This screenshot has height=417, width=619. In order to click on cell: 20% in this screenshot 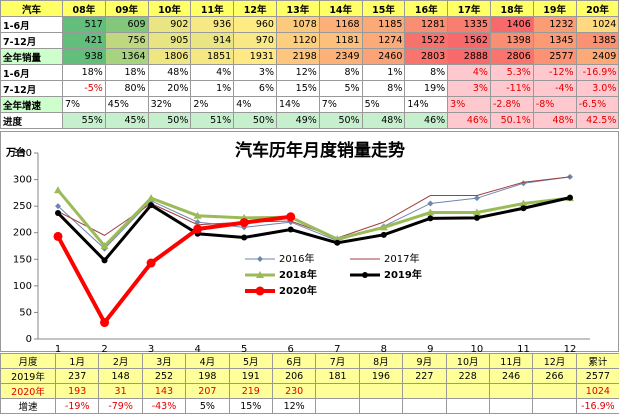, I will do `click(169, 88)`.